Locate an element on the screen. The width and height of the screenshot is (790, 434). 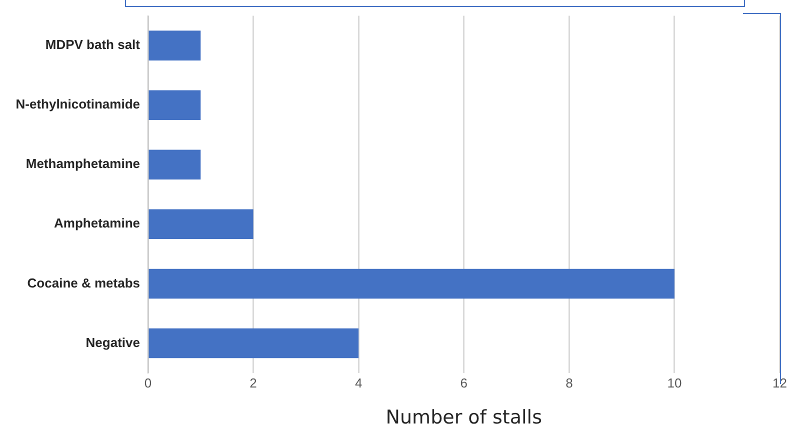
y-tick-label: MDPV bath salt is located at coordinates (93, 44).